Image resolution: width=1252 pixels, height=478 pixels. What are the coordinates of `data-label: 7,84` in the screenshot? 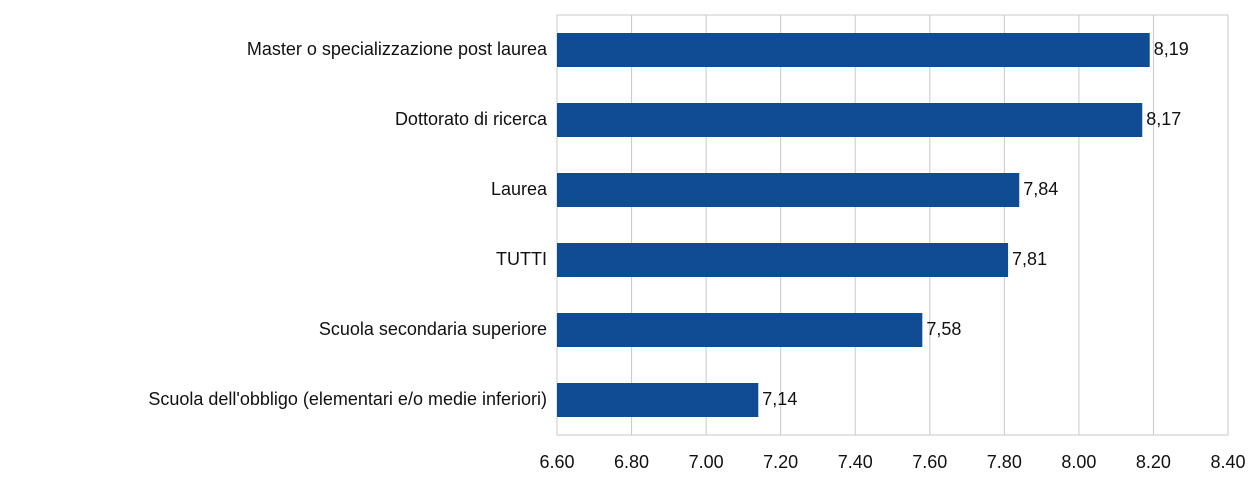 It's located at (1040, 189).